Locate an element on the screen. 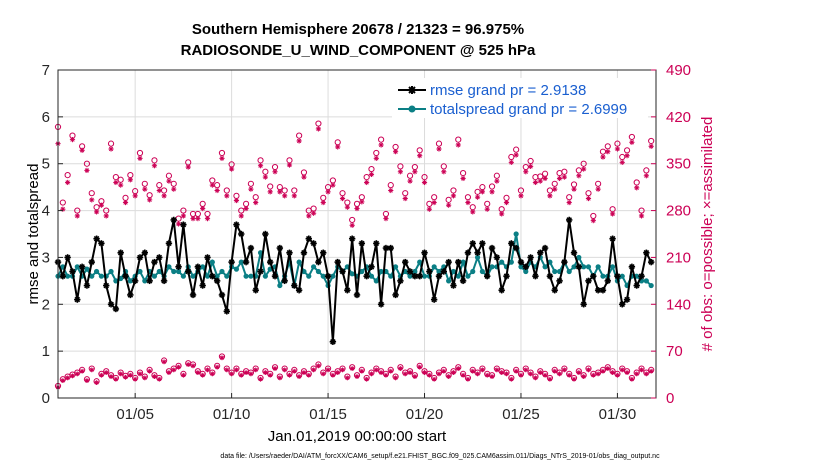 The height and width of the screenshot is (470, 830). x-axis-label: Jan.01,2019 00:00:00 start is located at coordinates (357, 436).